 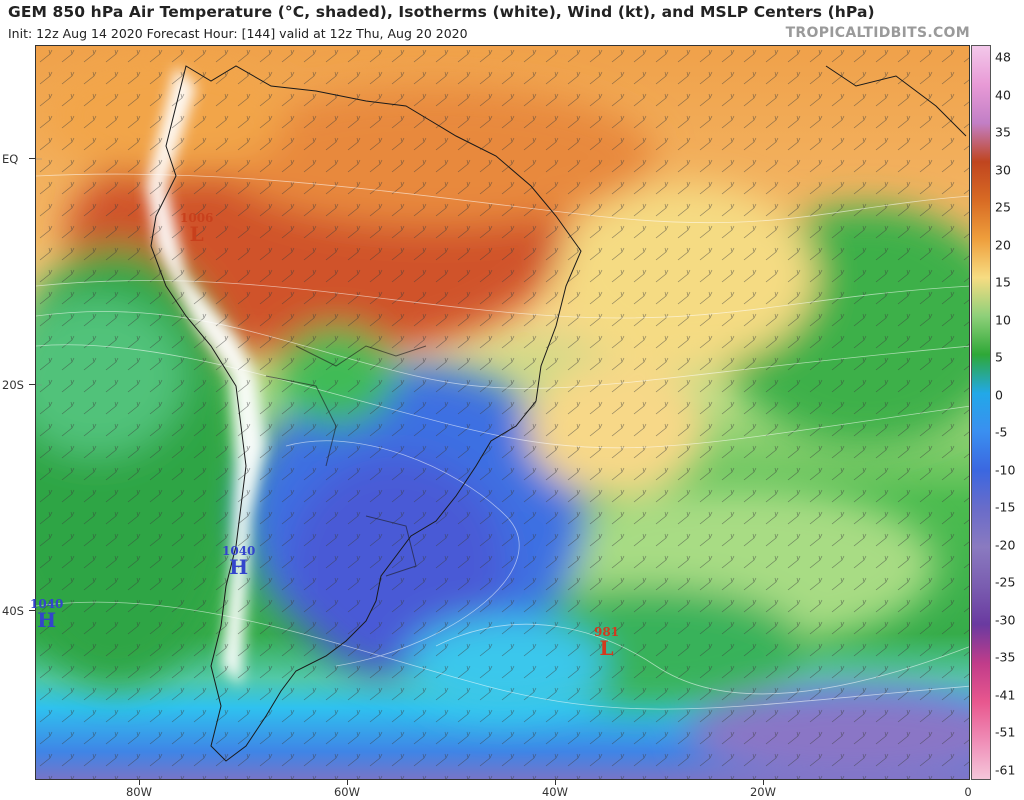 What do you see at coordinates (32, 610) in the screenshot?
I see `lat-tick-40s` at bounding box center [32, 610].